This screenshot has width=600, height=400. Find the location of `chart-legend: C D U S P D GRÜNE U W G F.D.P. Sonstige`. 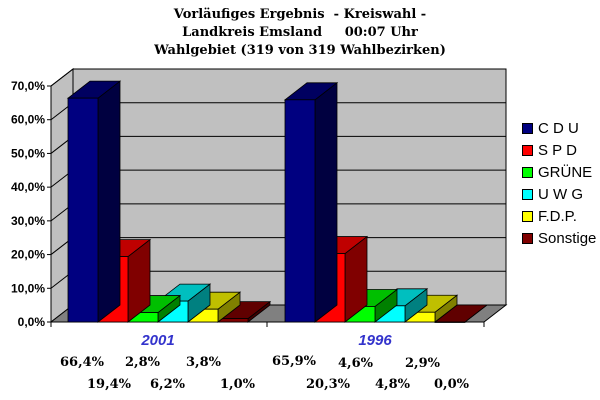

chart-legend: C D U S P D GRÜNE U W G F.D.P. Sonstige is located at coordinates (559, 183).